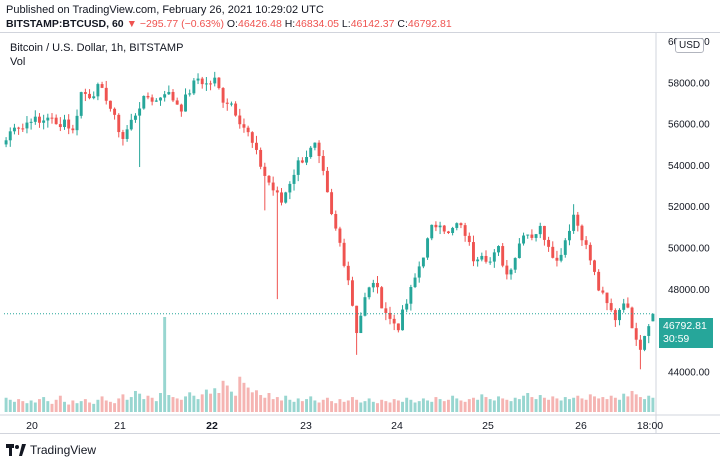  Describe the element at coordinates (650, 426) in the screenshot. I see `x-tick-label: 18:00` at that location.